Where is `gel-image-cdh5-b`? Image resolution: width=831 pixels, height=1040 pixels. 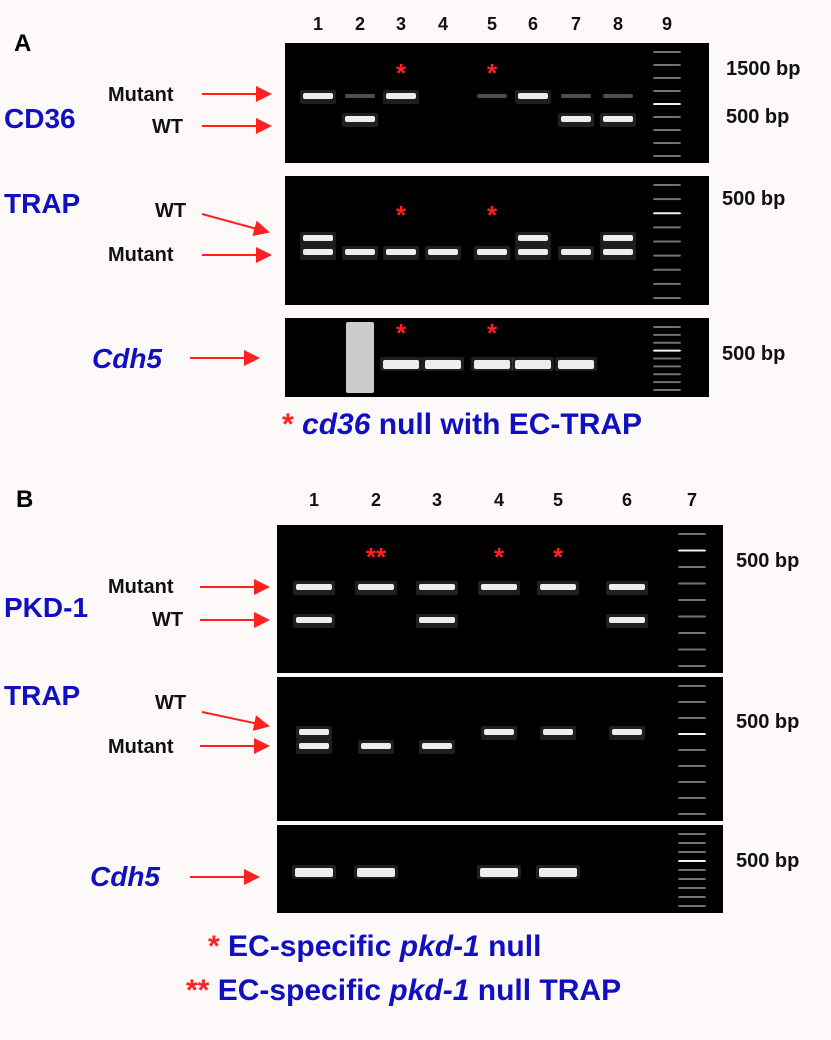
gel-image-cdh5-b is located at coordinates (500, 869).